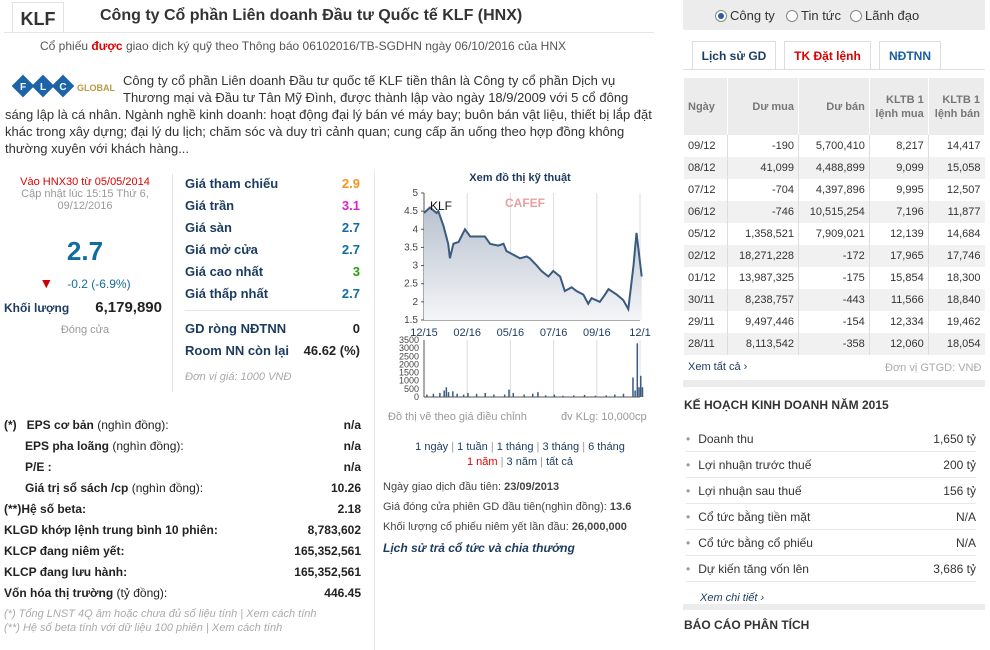  I want to click on table-cell: -190, so click(763, 146).